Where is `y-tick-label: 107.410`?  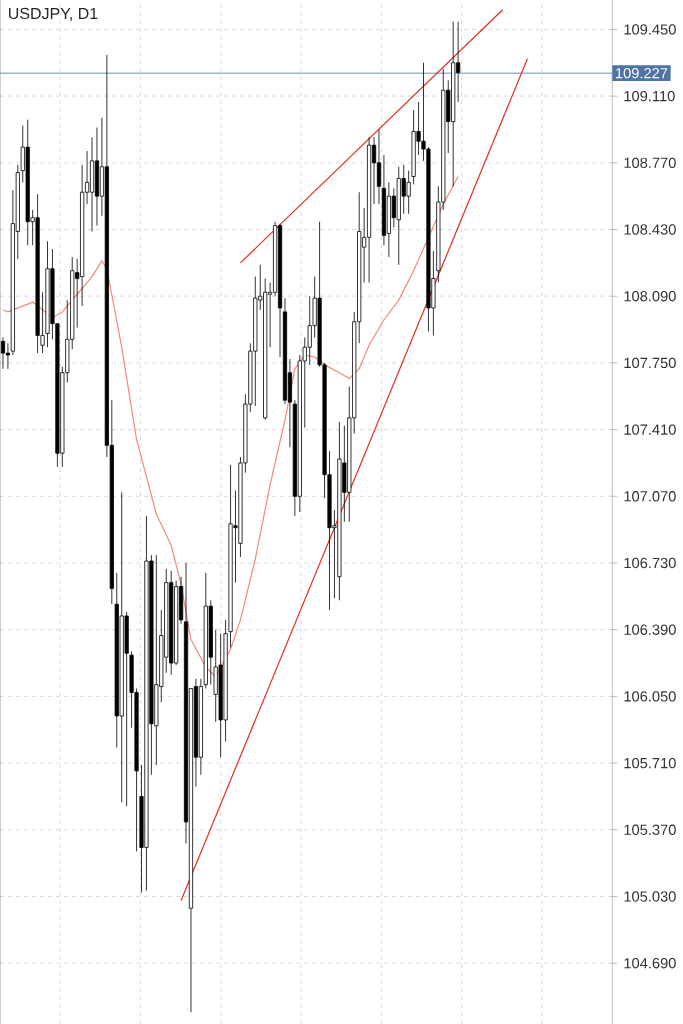 y-tick-label: 107.410 is located at coordinates (650, 429).